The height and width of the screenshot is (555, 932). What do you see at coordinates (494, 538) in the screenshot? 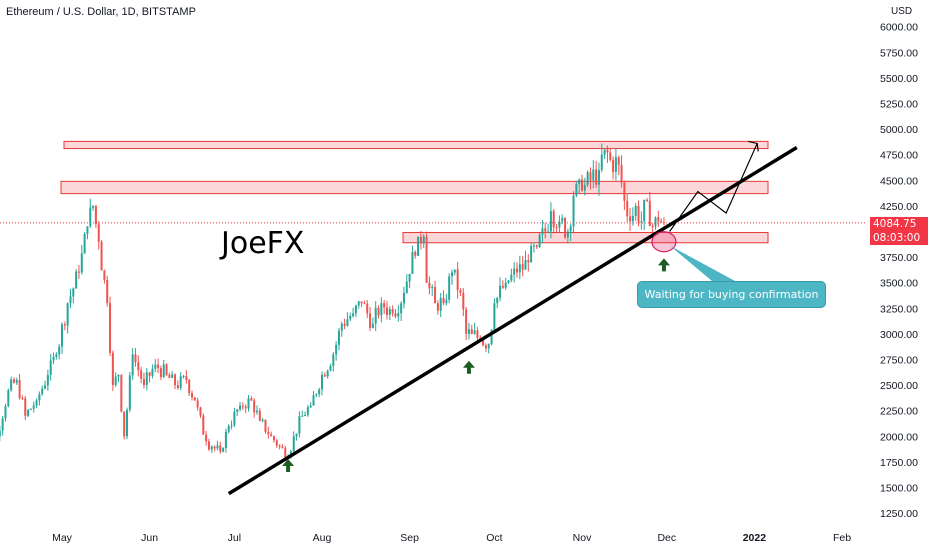
I see `x-tick-label: Oct` at bounding box center [494, 538].